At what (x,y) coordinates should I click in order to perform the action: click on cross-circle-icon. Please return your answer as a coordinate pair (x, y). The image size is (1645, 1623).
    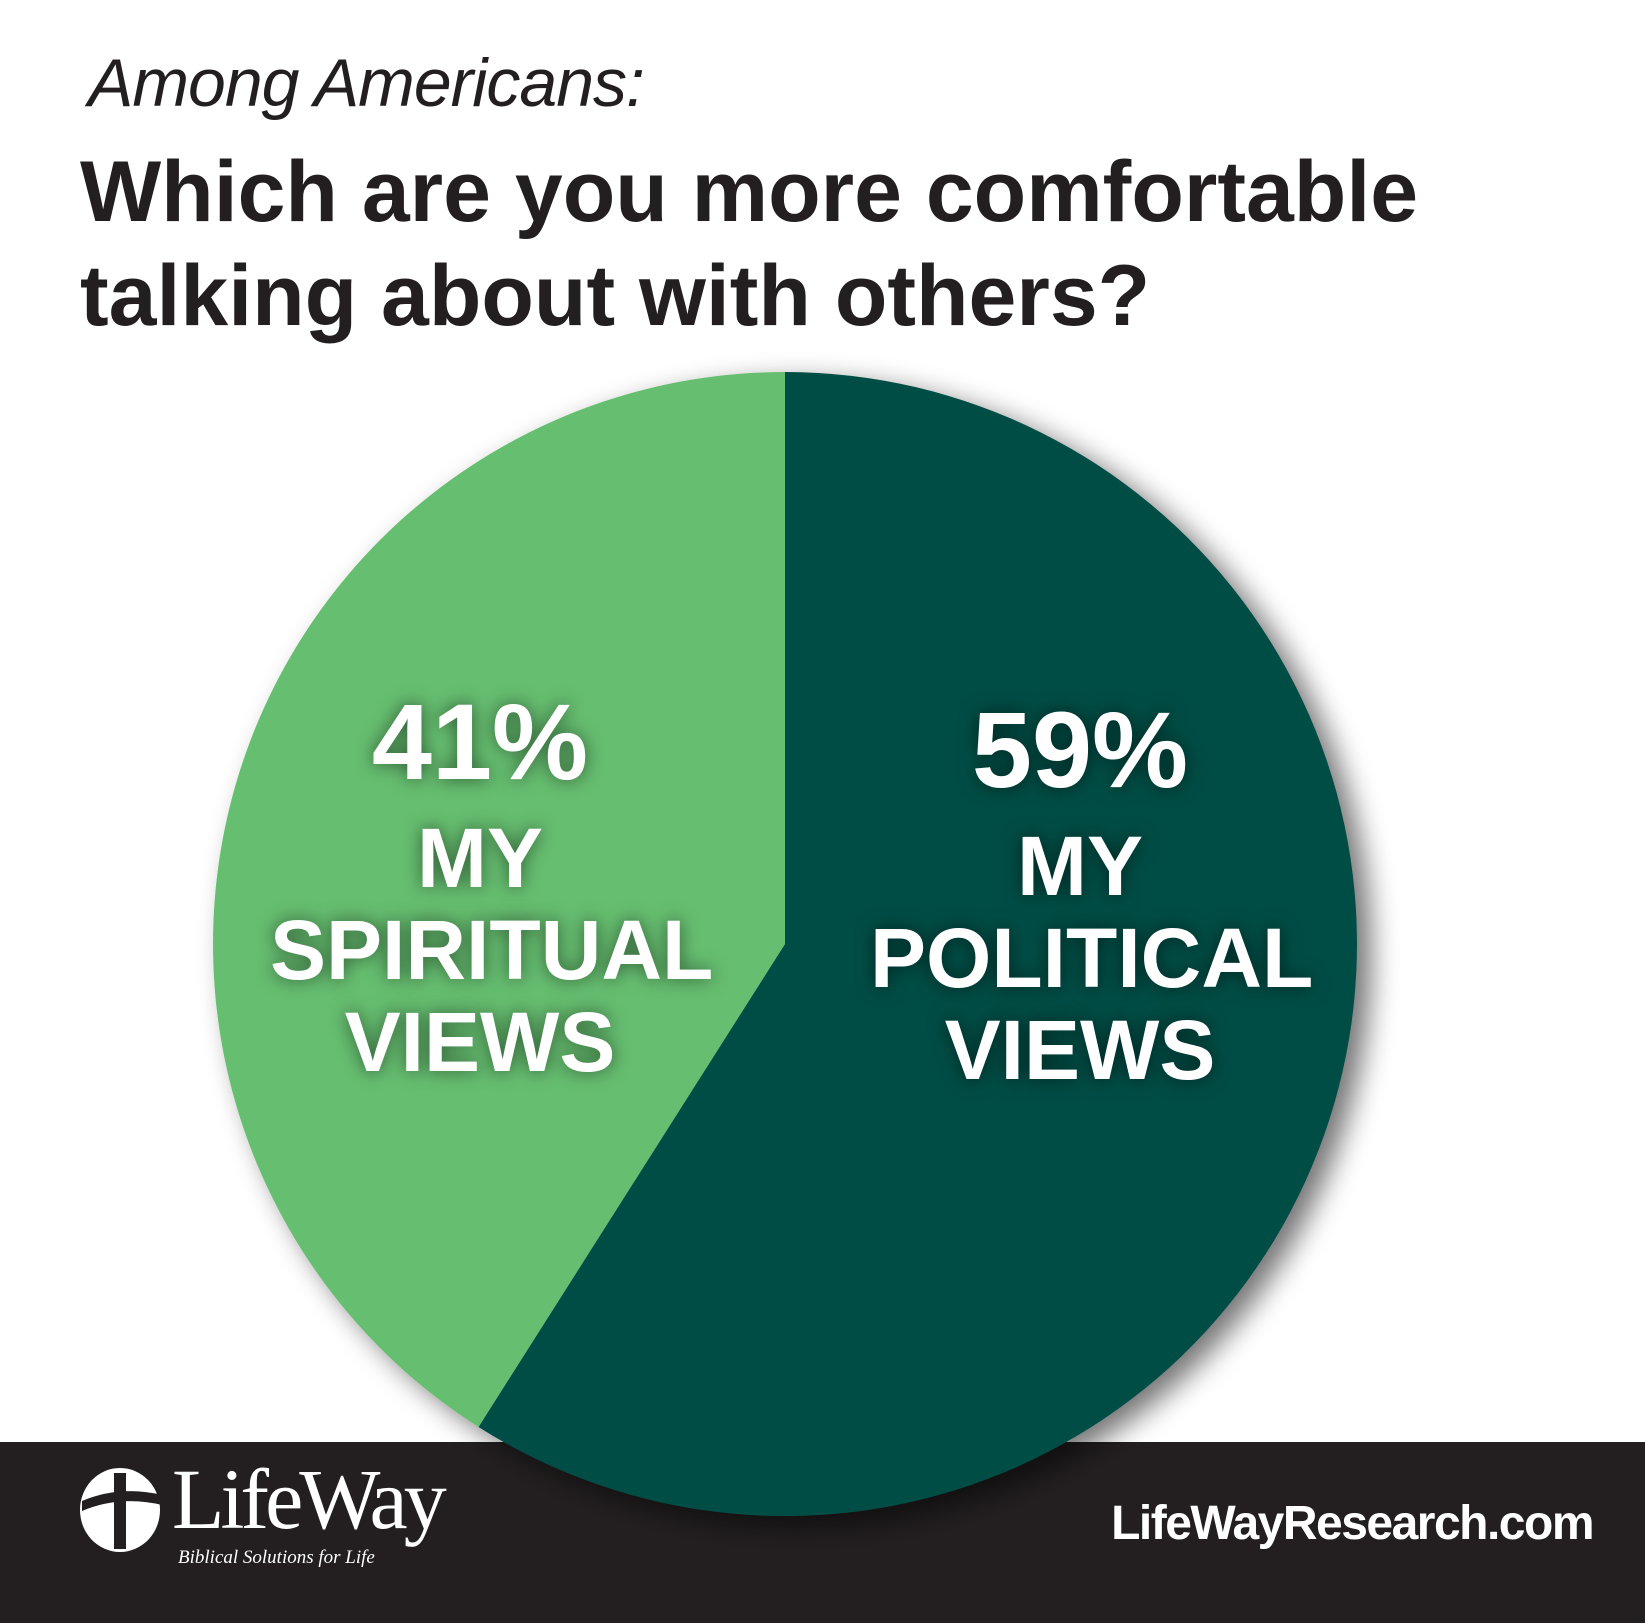
    Looking at the image, I should click on (121, 1510).